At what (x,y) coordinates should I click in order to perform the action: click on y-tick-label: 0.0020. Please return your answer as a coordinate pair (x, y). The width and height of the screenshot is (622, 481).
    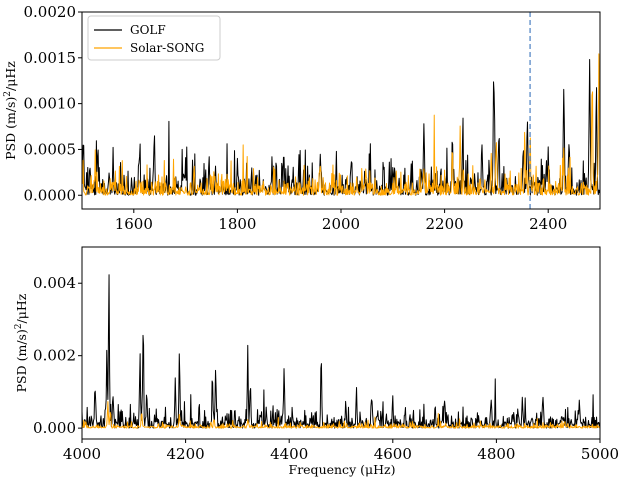
    Looking at the image, I should click on (50, 12).